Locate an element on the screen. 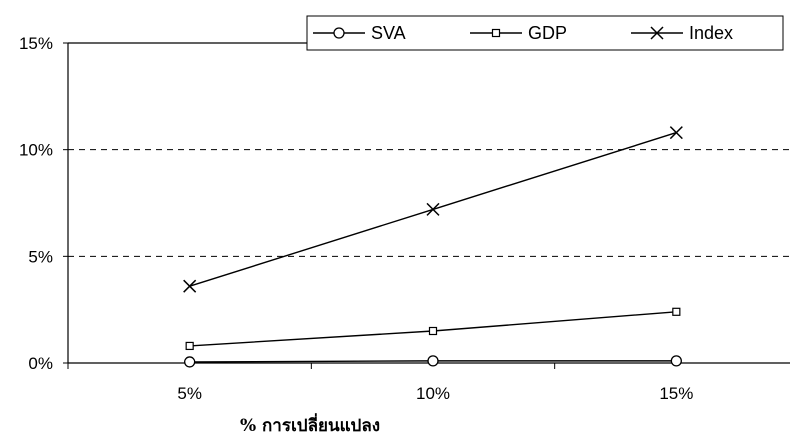  legend-marker-gdp is located at coordinates (496, 33).